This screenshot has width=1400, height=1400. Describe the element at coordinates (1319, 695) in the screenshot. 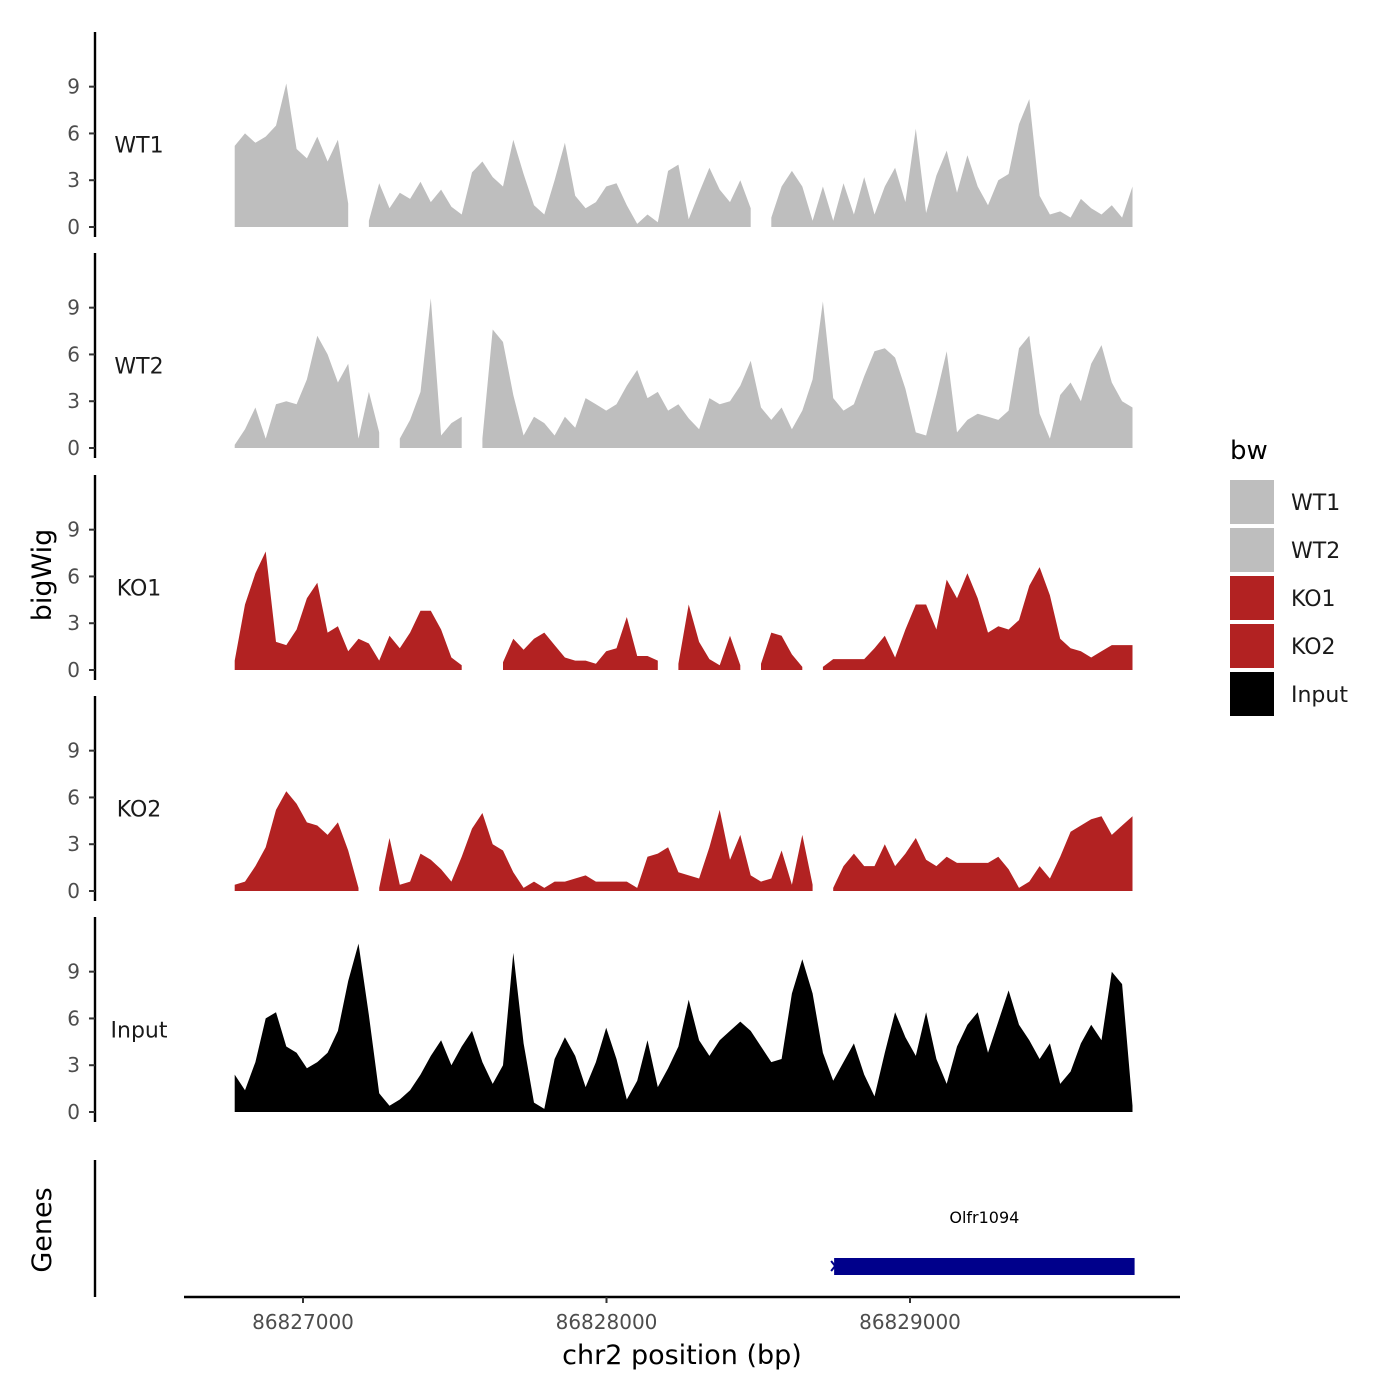

I see `legend-label: Input` at that location.